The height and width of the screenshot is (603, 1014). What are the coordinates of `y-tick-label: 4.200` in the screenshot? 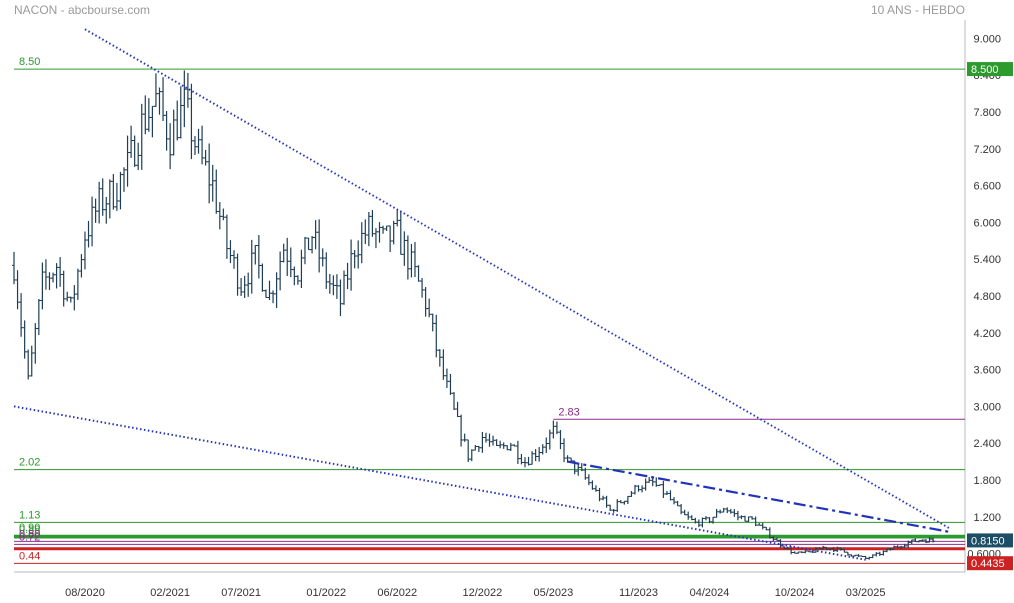 It's located at (987, 334).